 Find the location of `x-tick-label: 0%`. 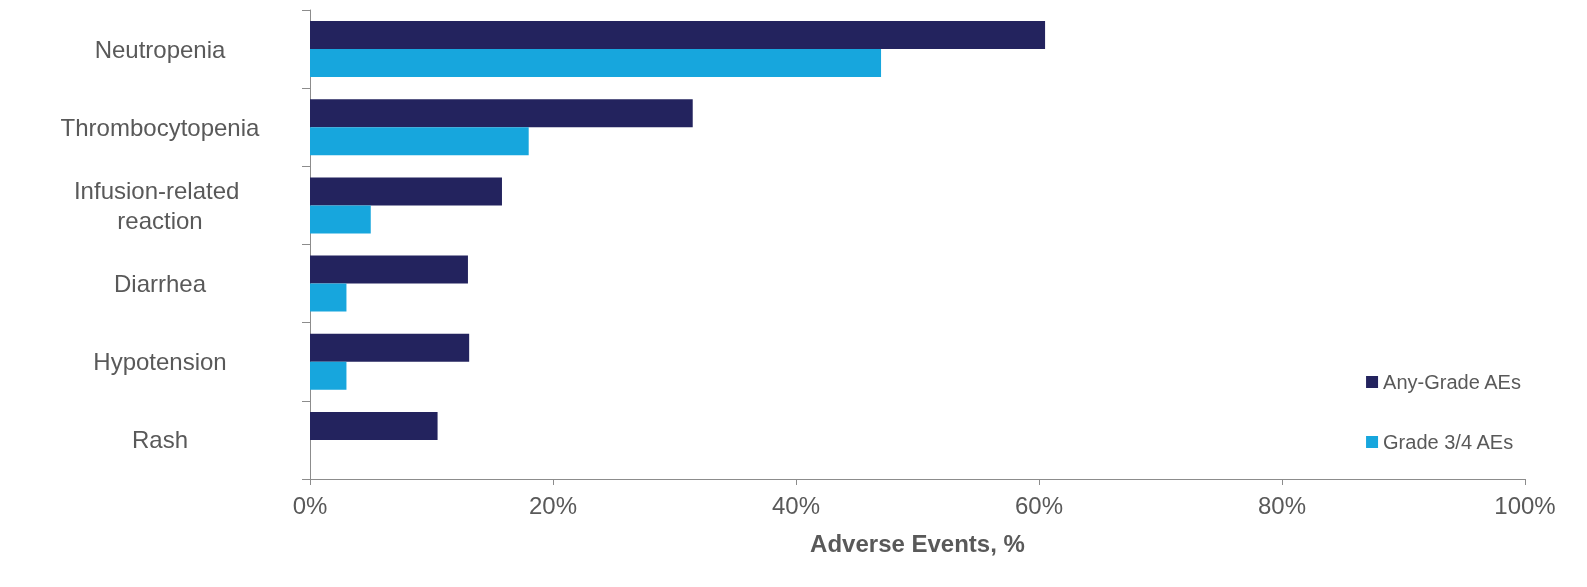

x-tick-label: 0% is located at coordinates (310, 505).